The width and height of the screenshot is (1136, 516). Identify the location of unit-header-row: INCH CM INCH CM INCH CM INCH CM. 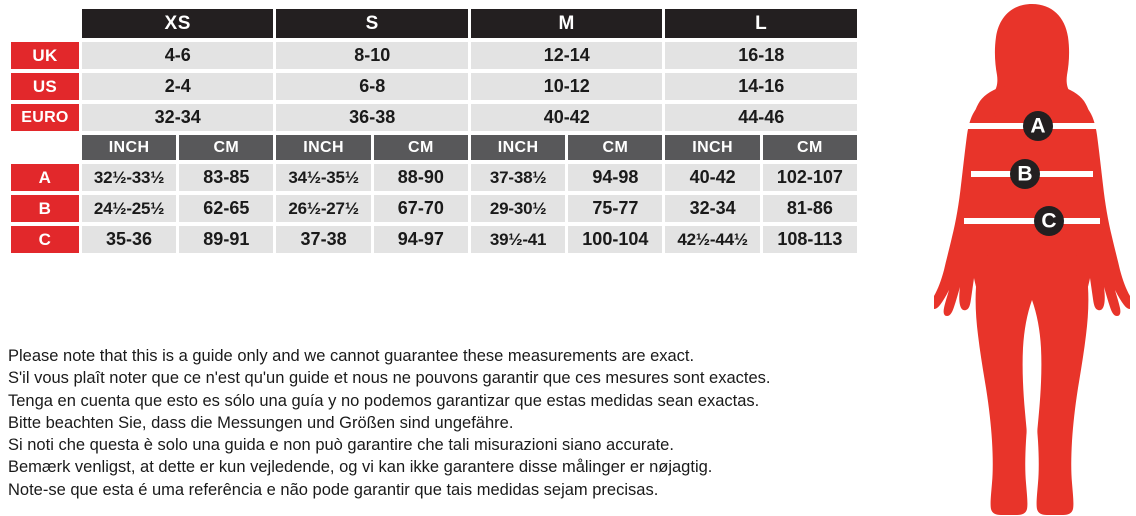
(434, 147).